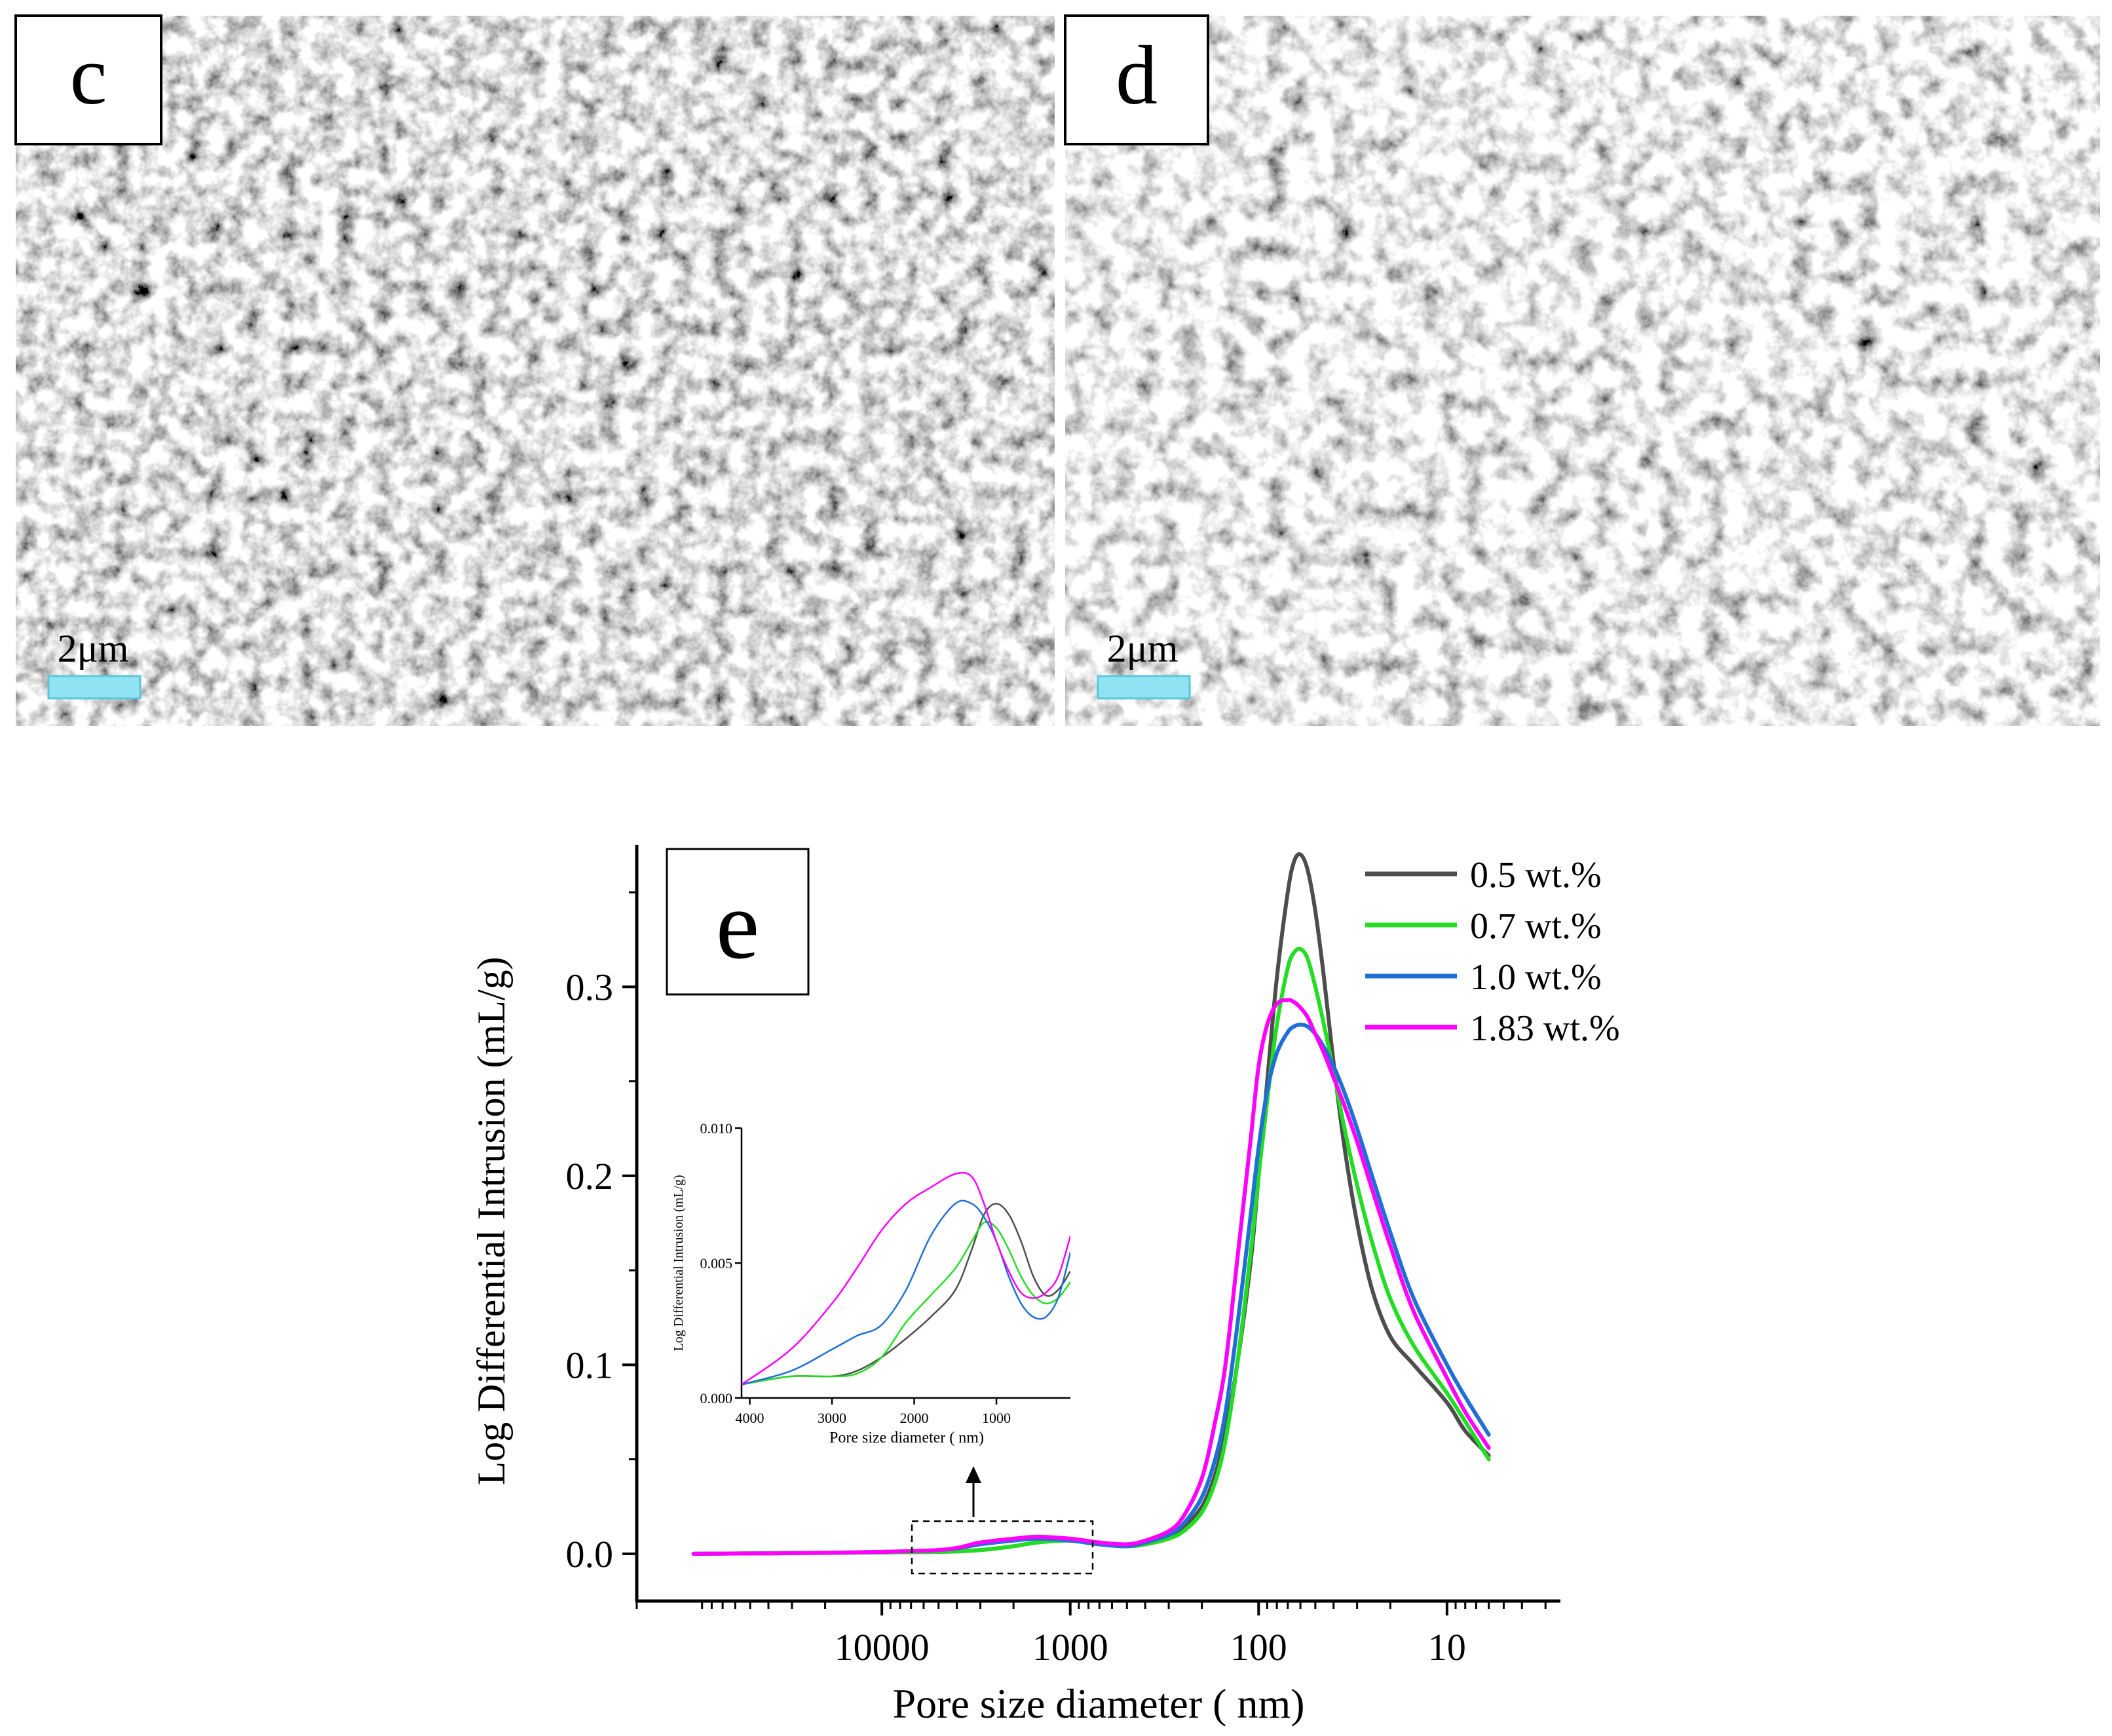 This screenshot has width=2112, height=1736. Describe the element at coordinates (590, 1365) in the screenshot. I see `main-y-tick-label: 0.1` at that location.